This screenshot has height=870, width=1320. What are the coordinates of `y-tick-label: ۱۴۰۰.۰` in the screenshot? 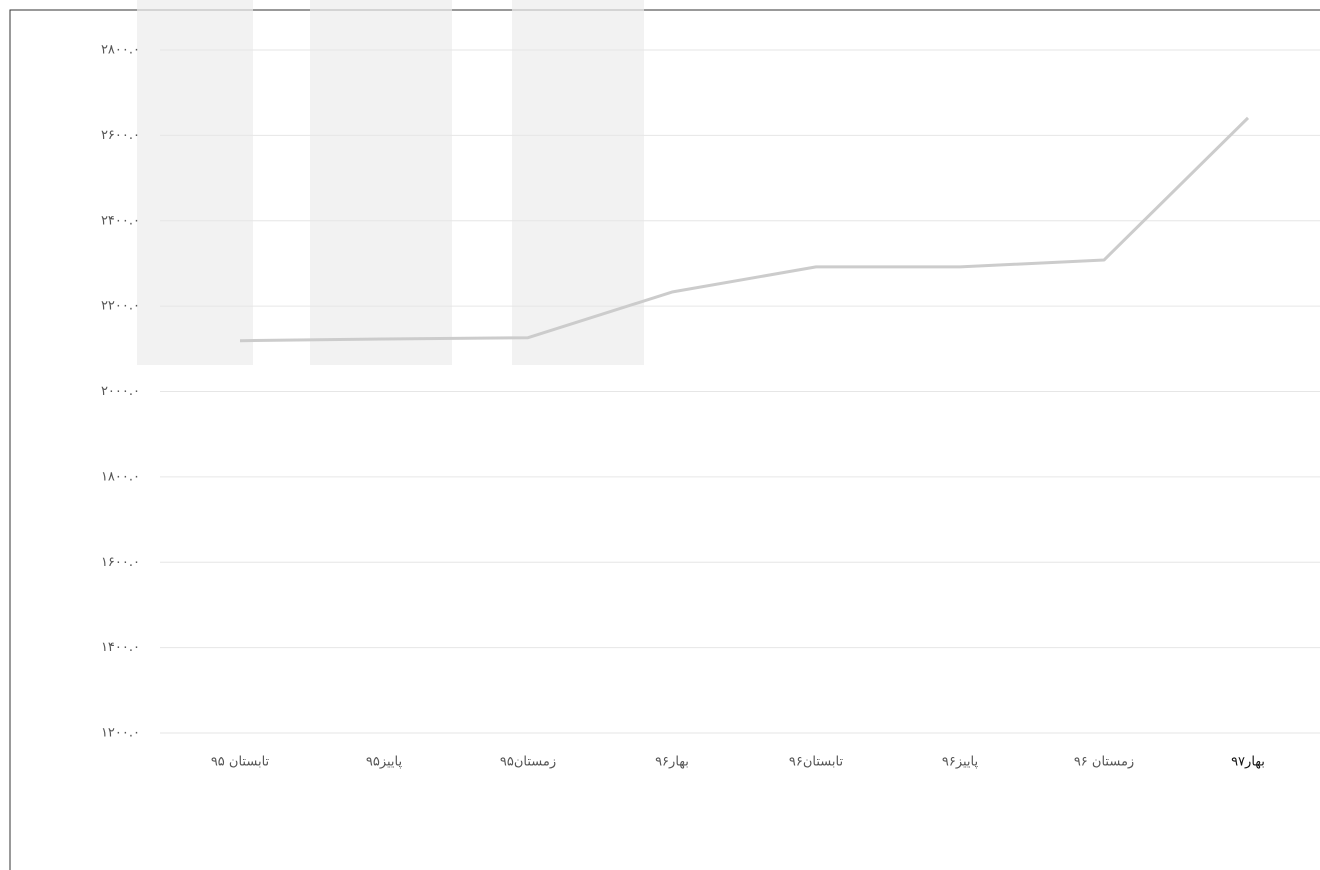 It's located at (120, 647).